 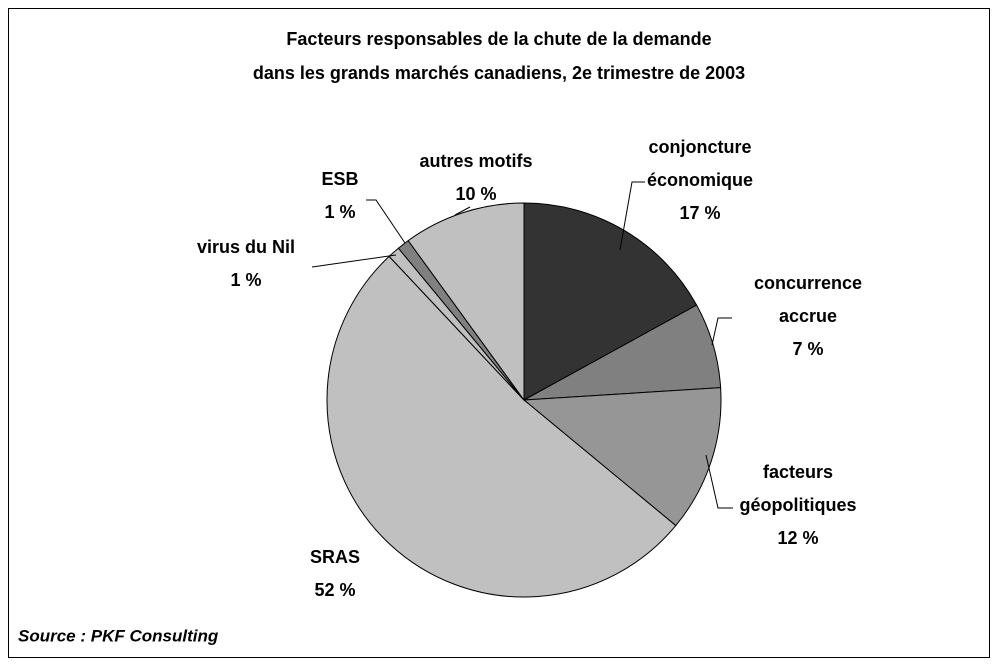 What do you see at coordinates (808, 283) in the screenshot?
I see `label-line: concurrence` at bounding box center [808, 283].